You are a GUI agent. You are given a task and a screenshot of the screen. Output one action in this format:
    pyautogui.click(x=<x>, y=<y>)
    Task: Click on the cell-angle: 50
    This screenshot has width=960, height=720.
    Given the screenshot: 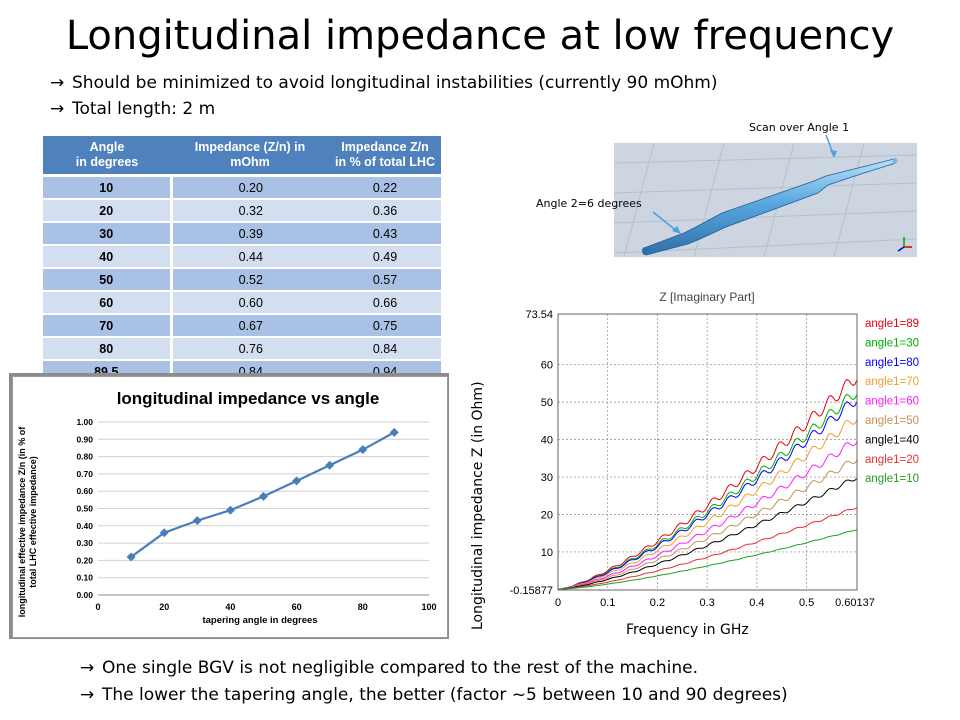 What is the action you would take?
    pyautogui.click(x=108, y=279)
    